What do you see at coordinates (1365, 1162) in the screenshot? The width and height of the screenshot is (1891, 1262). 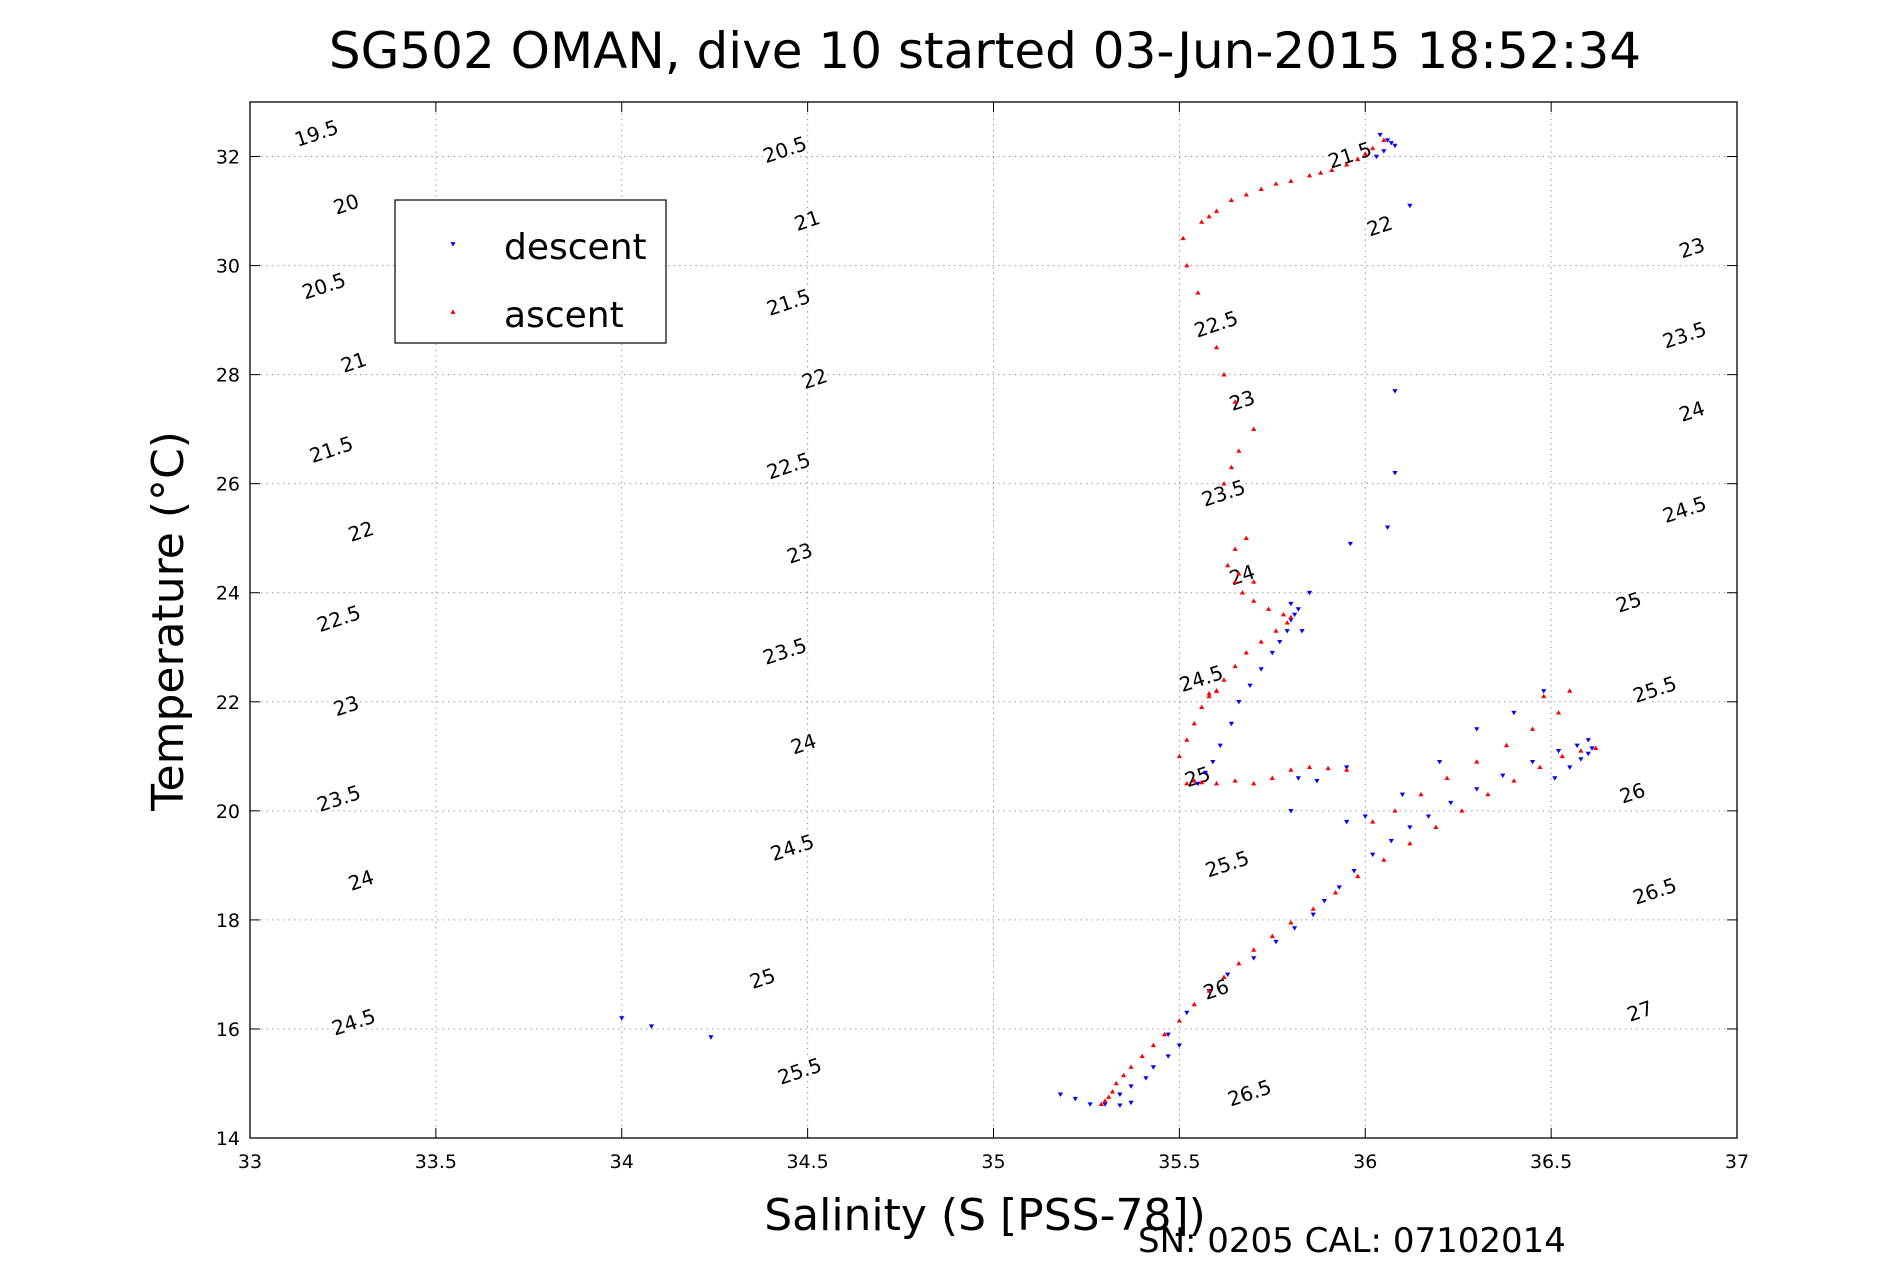 I see `x-tick-label: 36` at bounding box center [1365, 1162].